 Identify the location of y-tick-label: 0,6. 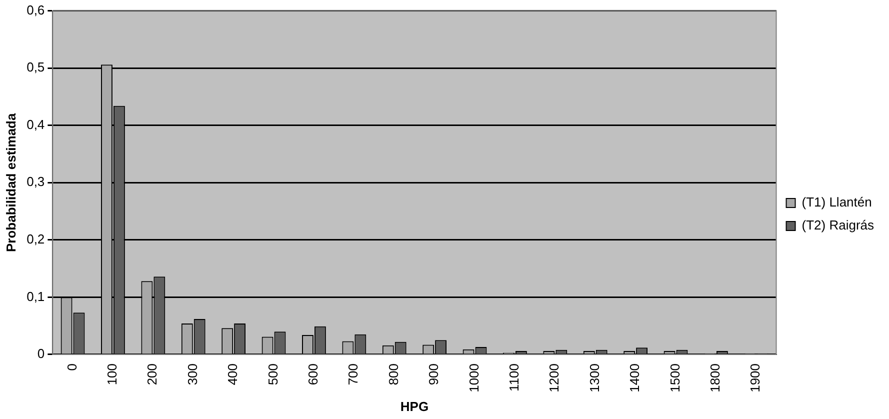
(35, 10).